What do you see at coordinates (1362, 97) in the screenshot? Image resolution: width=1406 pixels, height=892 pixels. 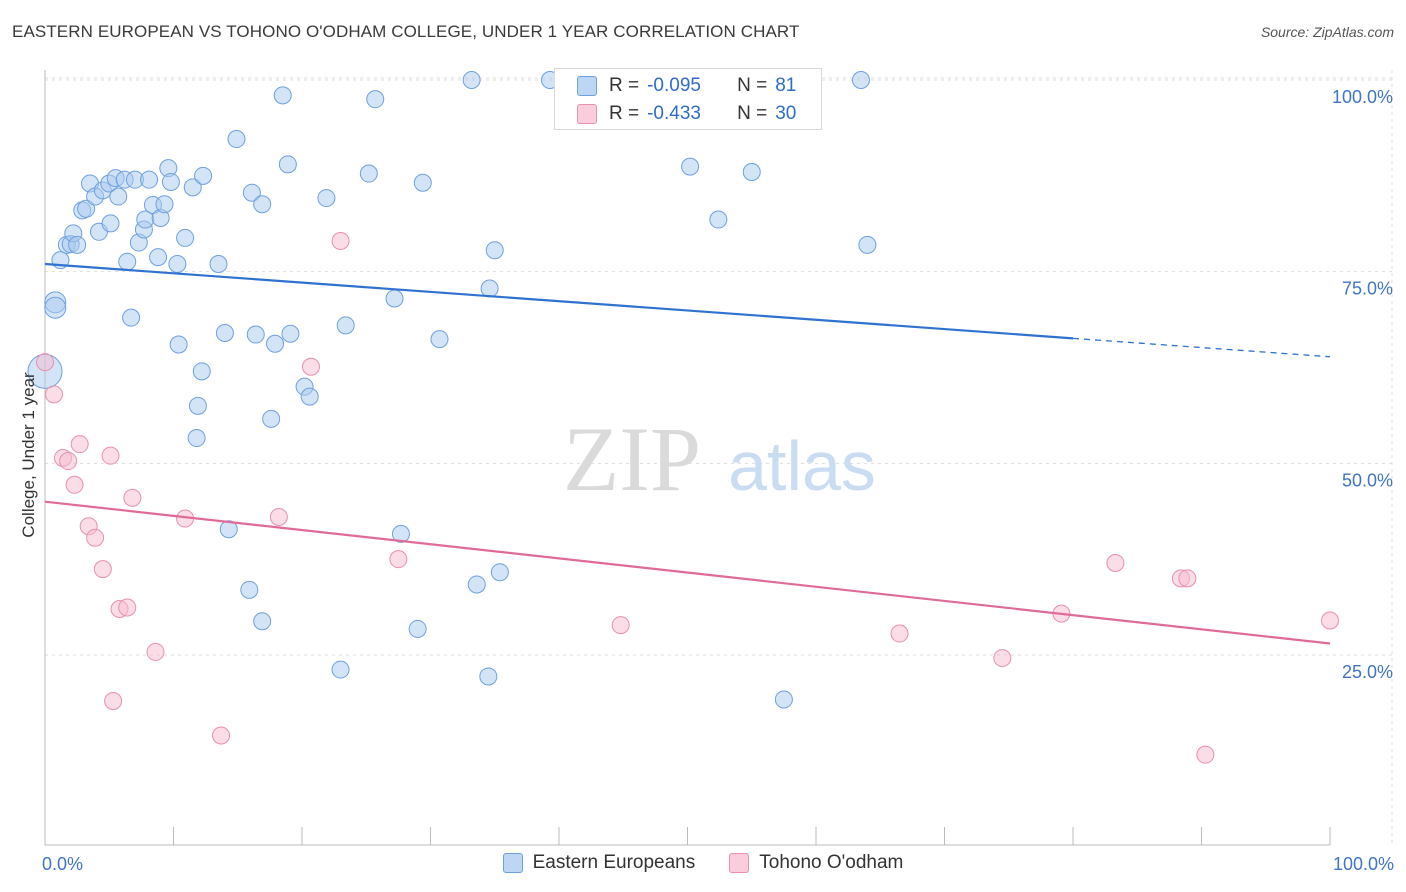 I see `y-tick-label: 100.0%` at bounding box center [1362, 97].